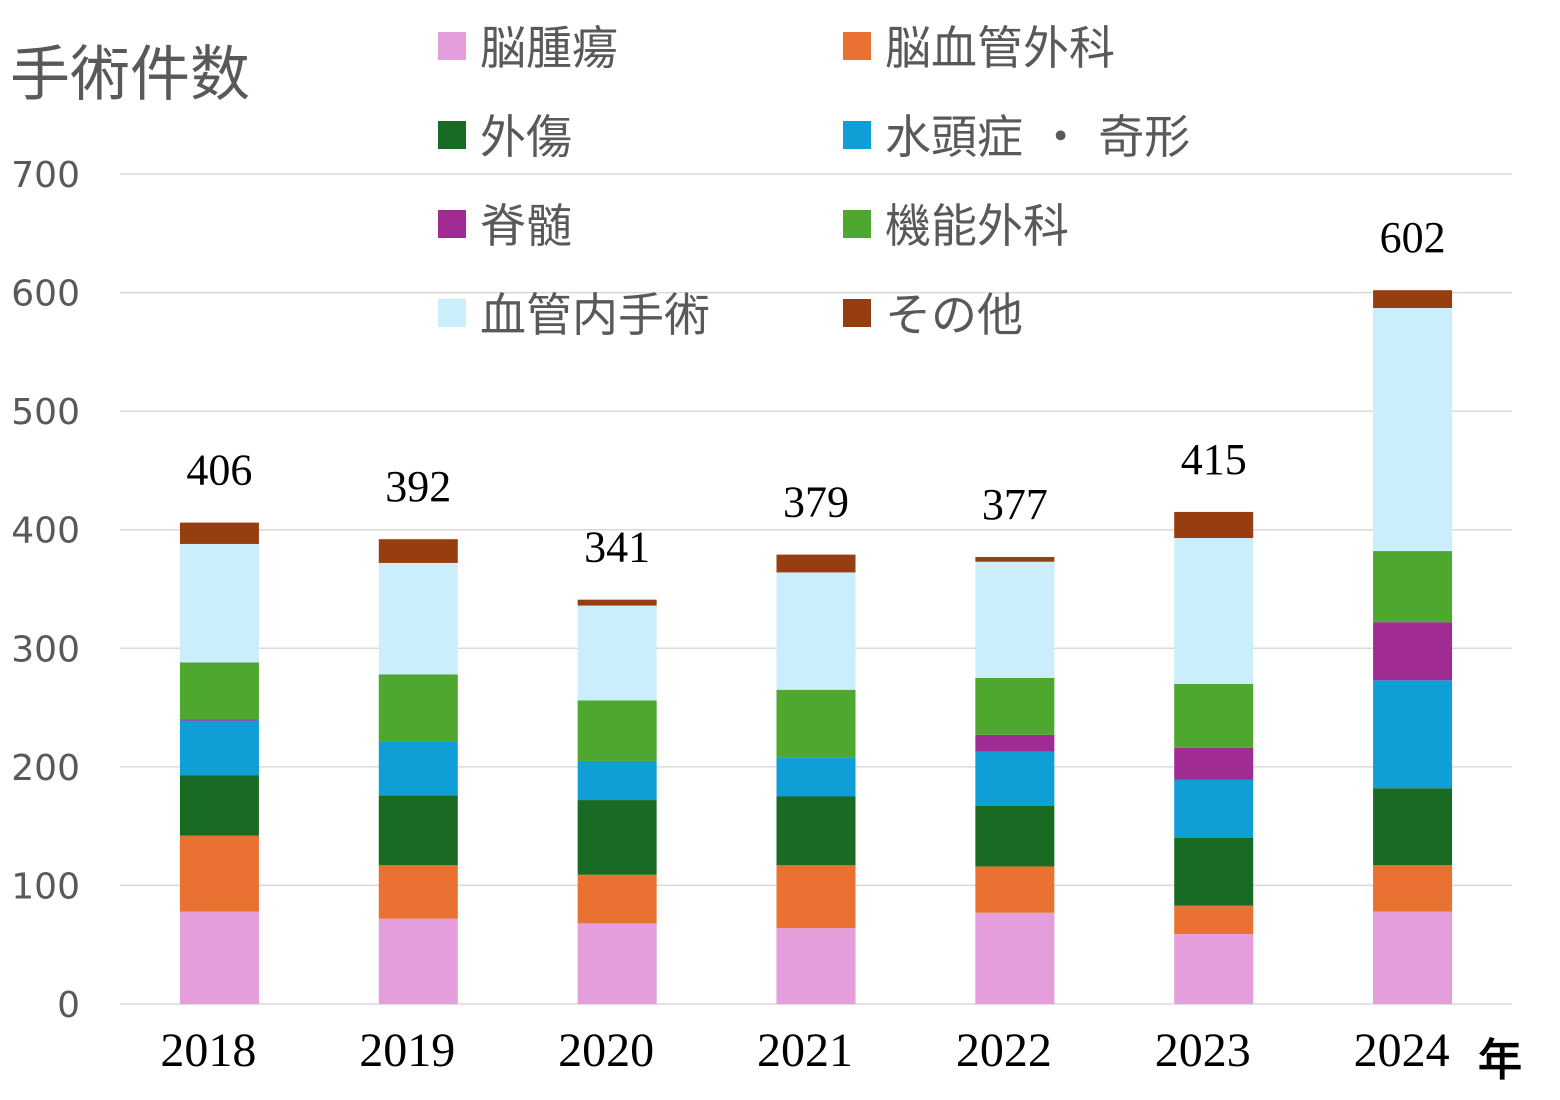  I want to click on bar-2020, so click(617, 801).